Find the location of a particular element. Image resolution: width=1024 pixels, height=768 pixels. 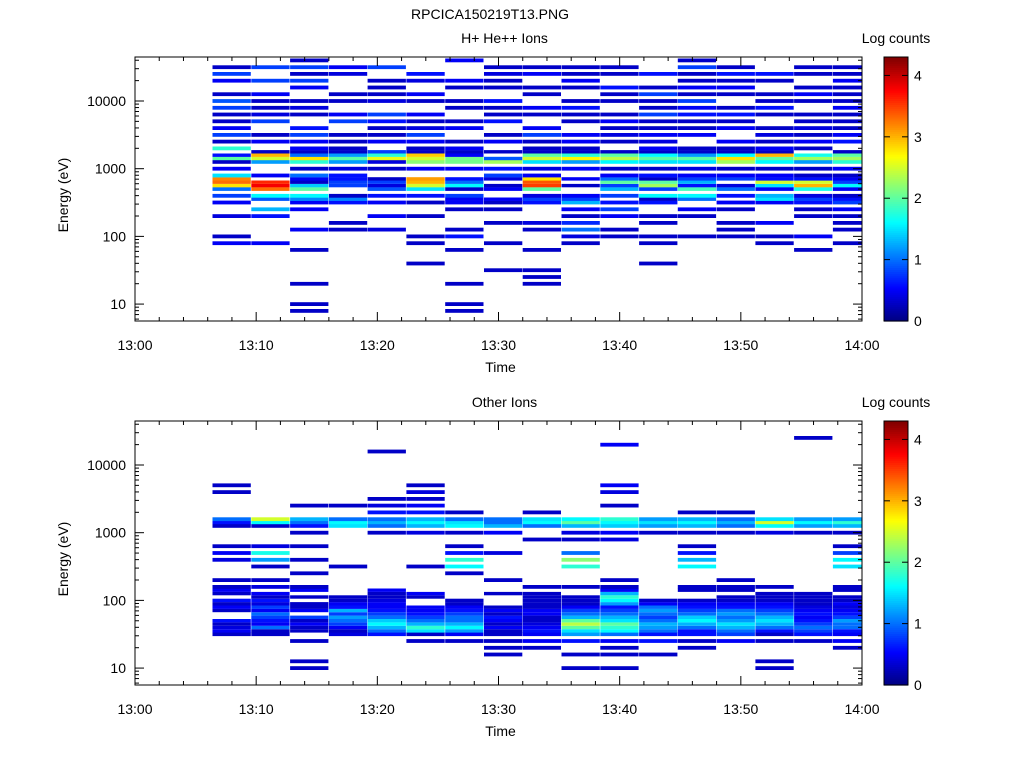

x-tick-label: 13:40 is located at coordinates (619, 709).